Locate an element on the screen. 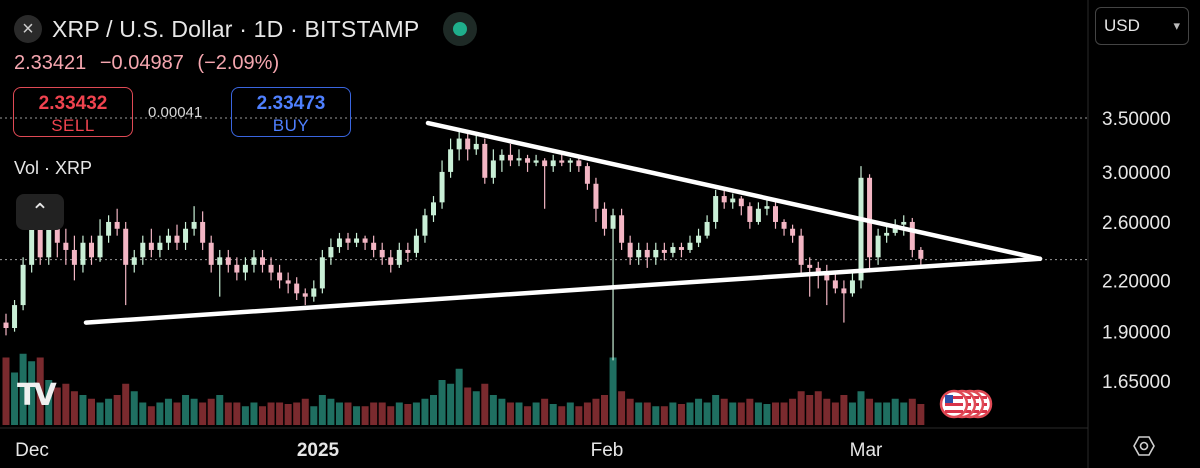  chevron-up-icon: ⌃ is located at coordinates (40, 212).